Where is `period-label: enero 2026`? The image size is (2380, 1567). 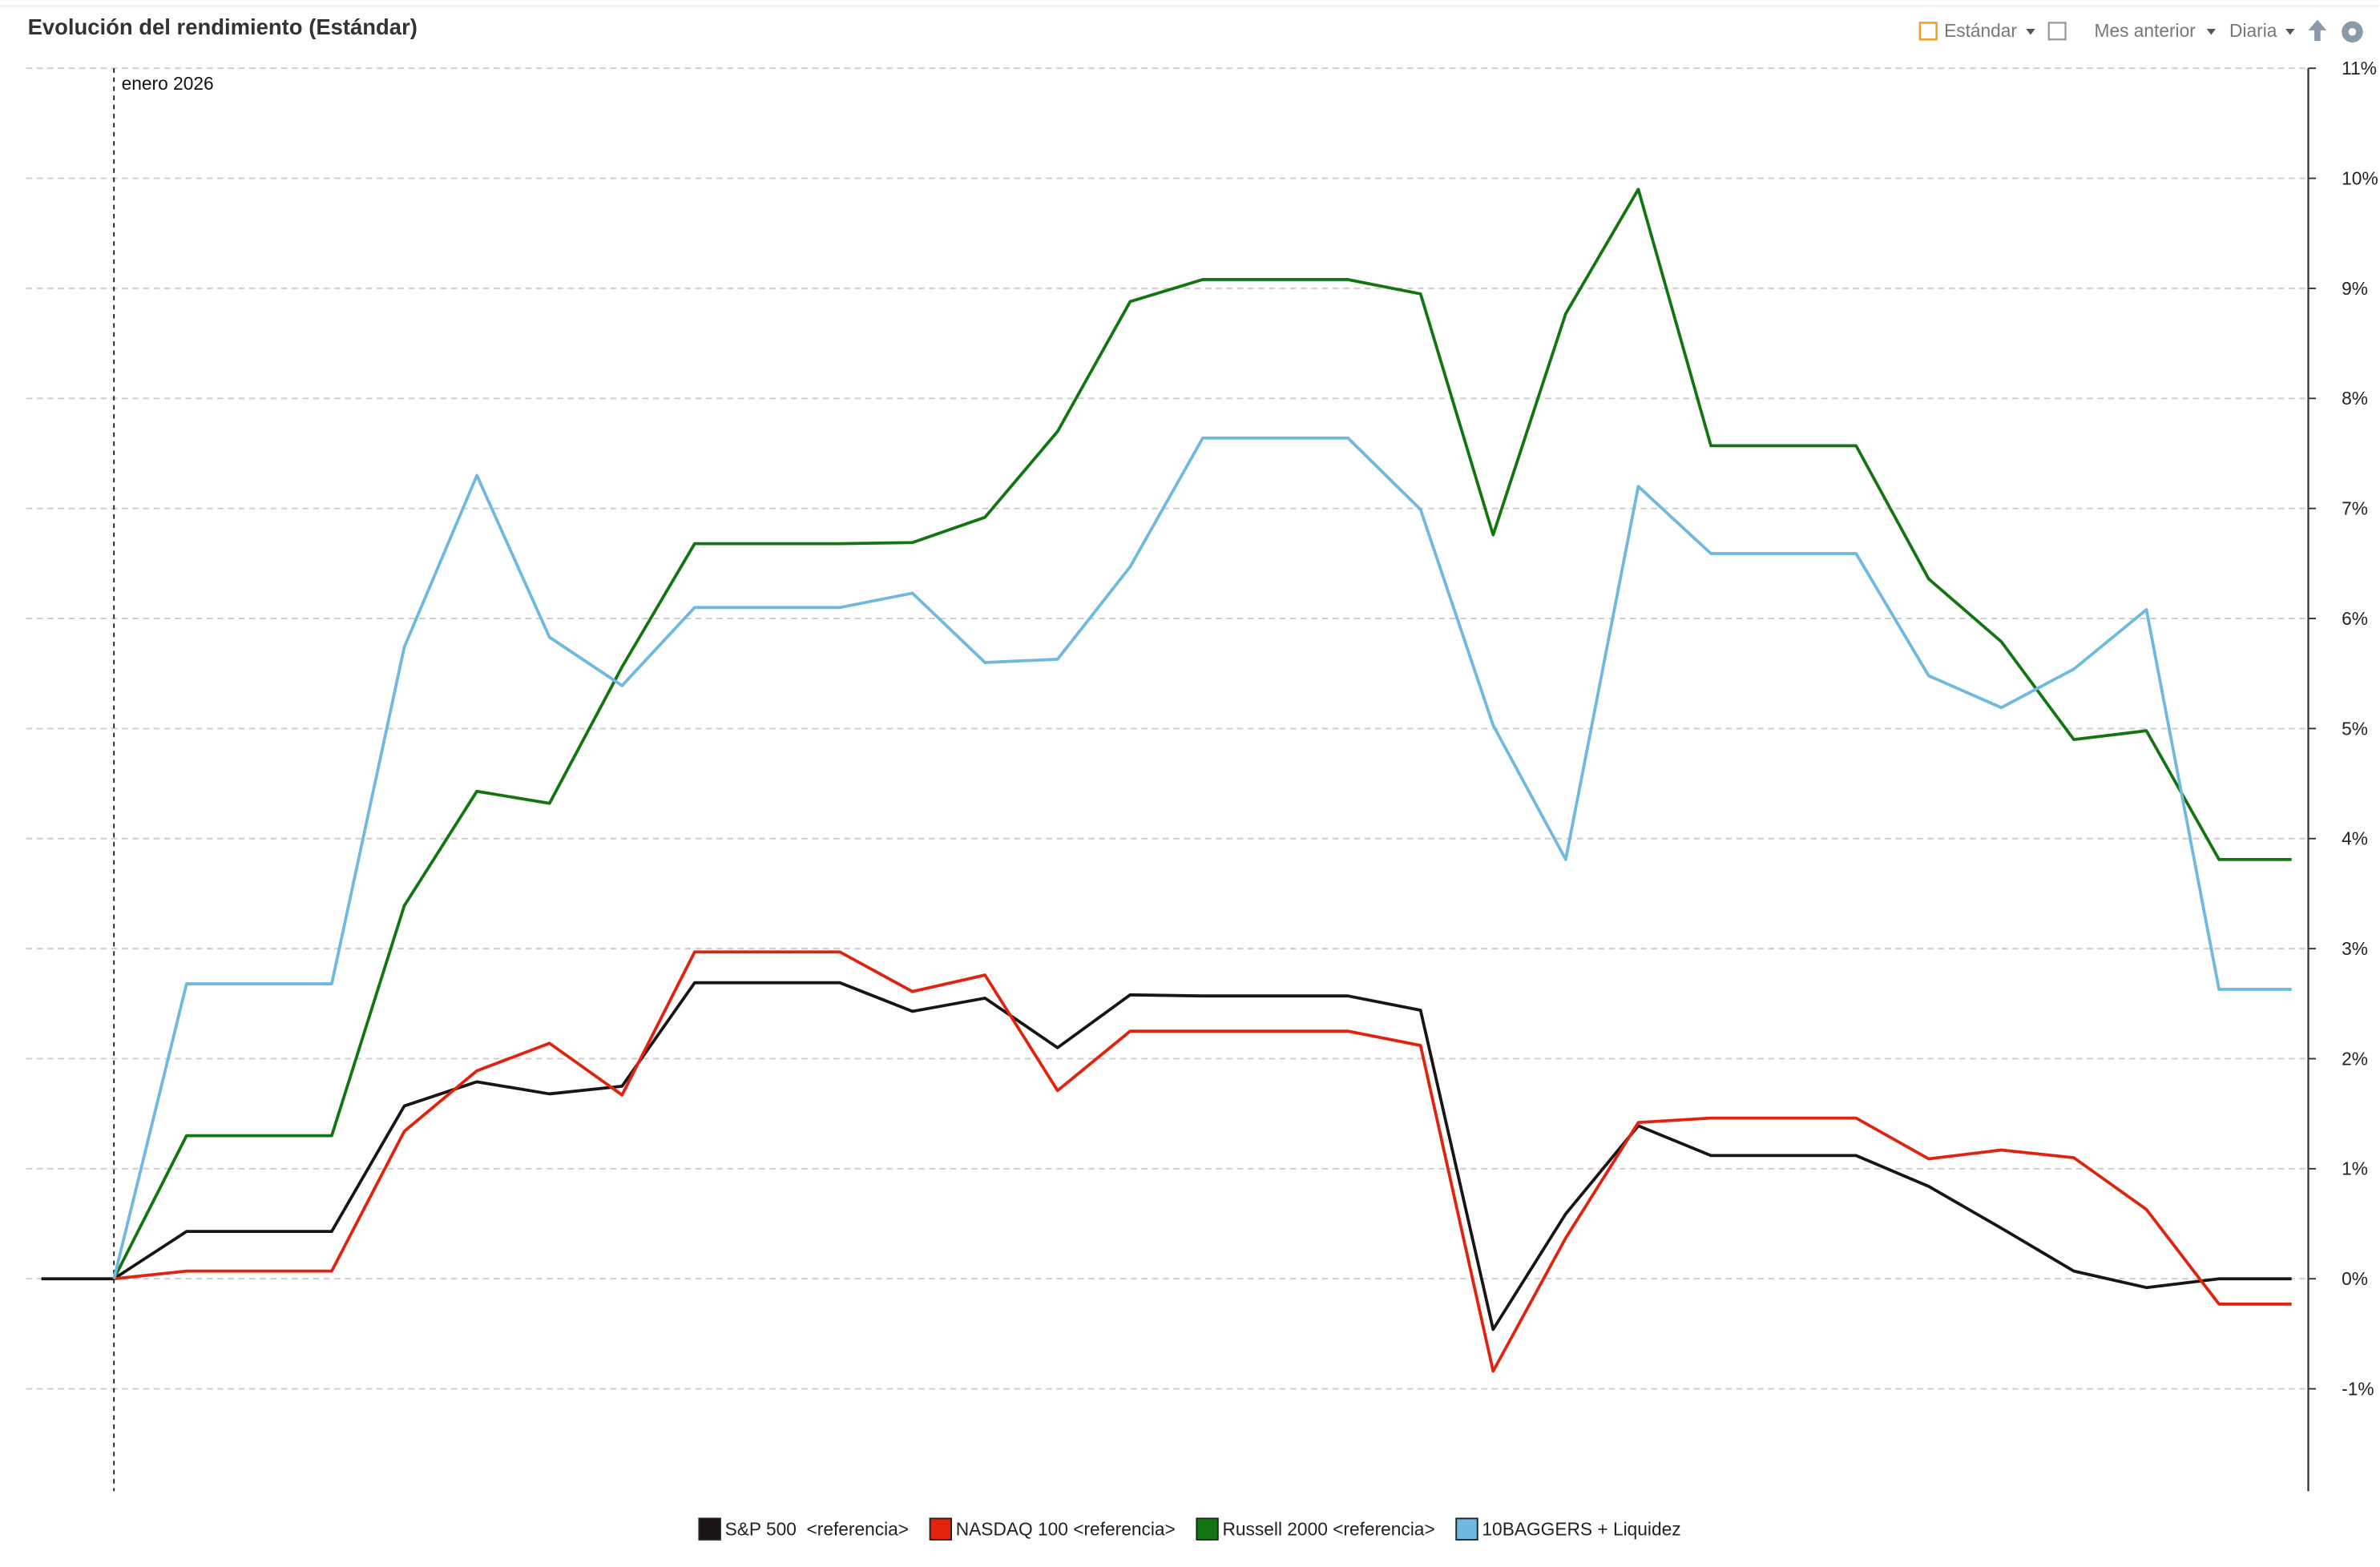
period-label: enero 2026 is located at coordinates (168, 83).